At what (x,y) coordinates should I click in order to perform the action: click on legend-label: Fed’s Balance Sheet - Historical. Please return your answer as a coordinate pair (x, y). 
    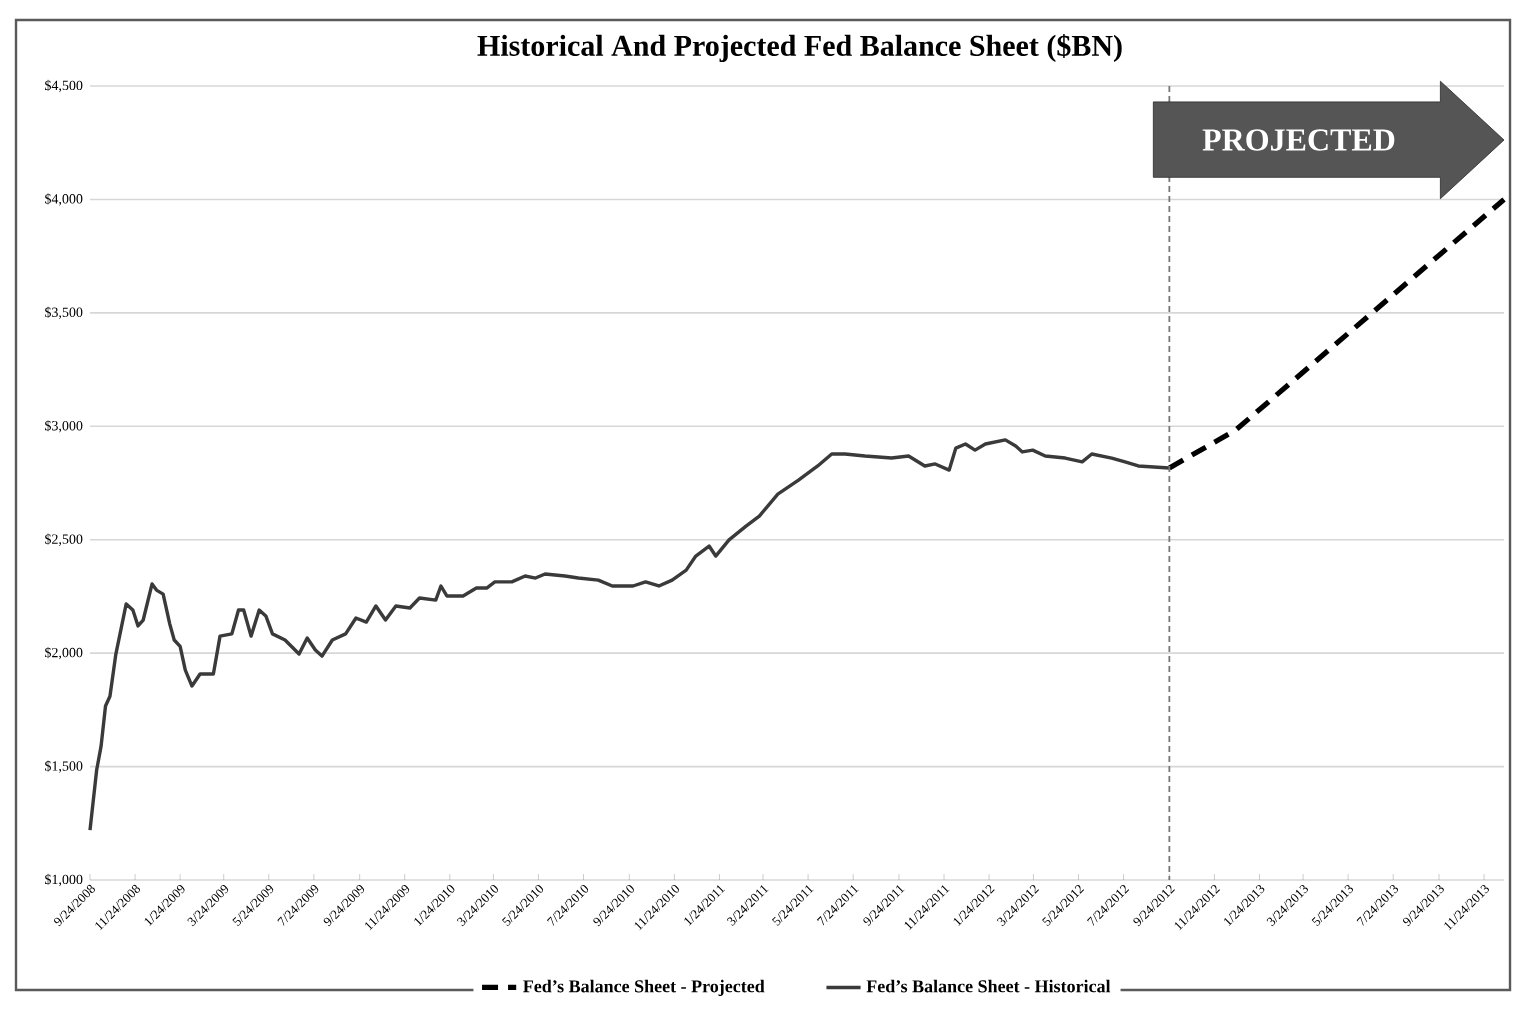
    Looking at the image, I should click on (988, 986).